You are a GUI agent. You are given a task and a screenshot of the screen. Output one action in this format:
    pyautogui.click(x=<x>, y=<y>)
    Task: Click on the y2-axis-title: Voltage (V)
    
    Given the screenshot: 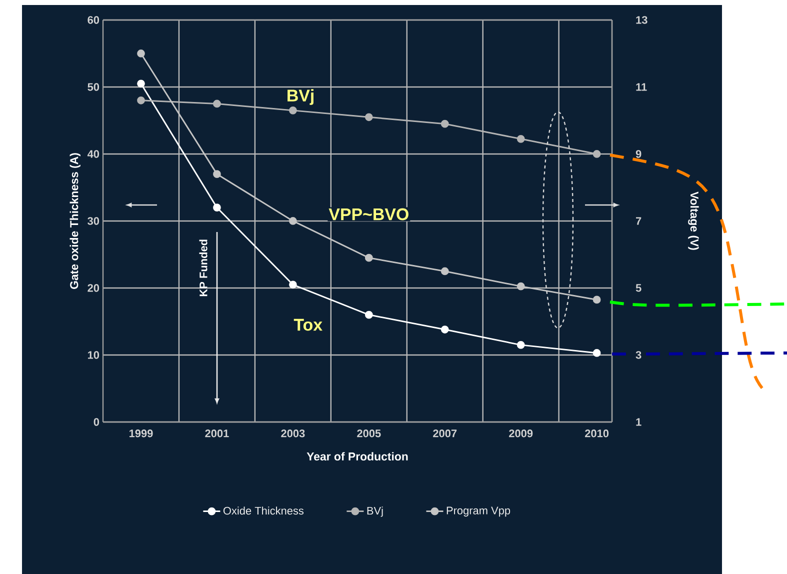 What is the action you would take?
    pyautogui.click(x=693, y=221)
    